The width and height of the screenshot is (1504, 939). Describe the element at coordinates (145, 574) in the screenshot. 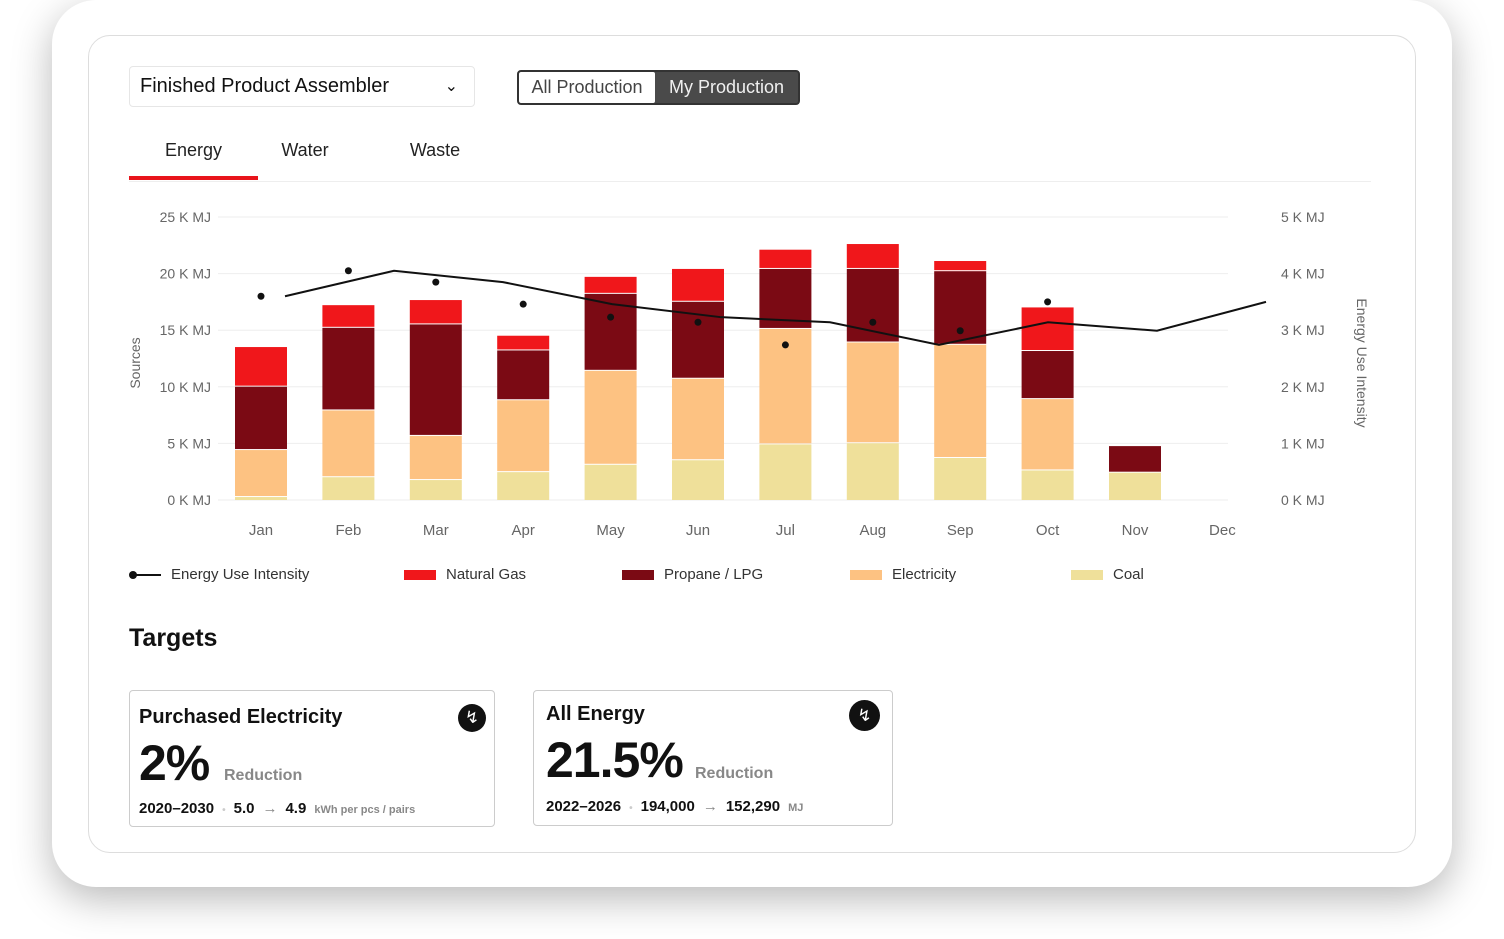

I see `line-dot-icon` at that location.